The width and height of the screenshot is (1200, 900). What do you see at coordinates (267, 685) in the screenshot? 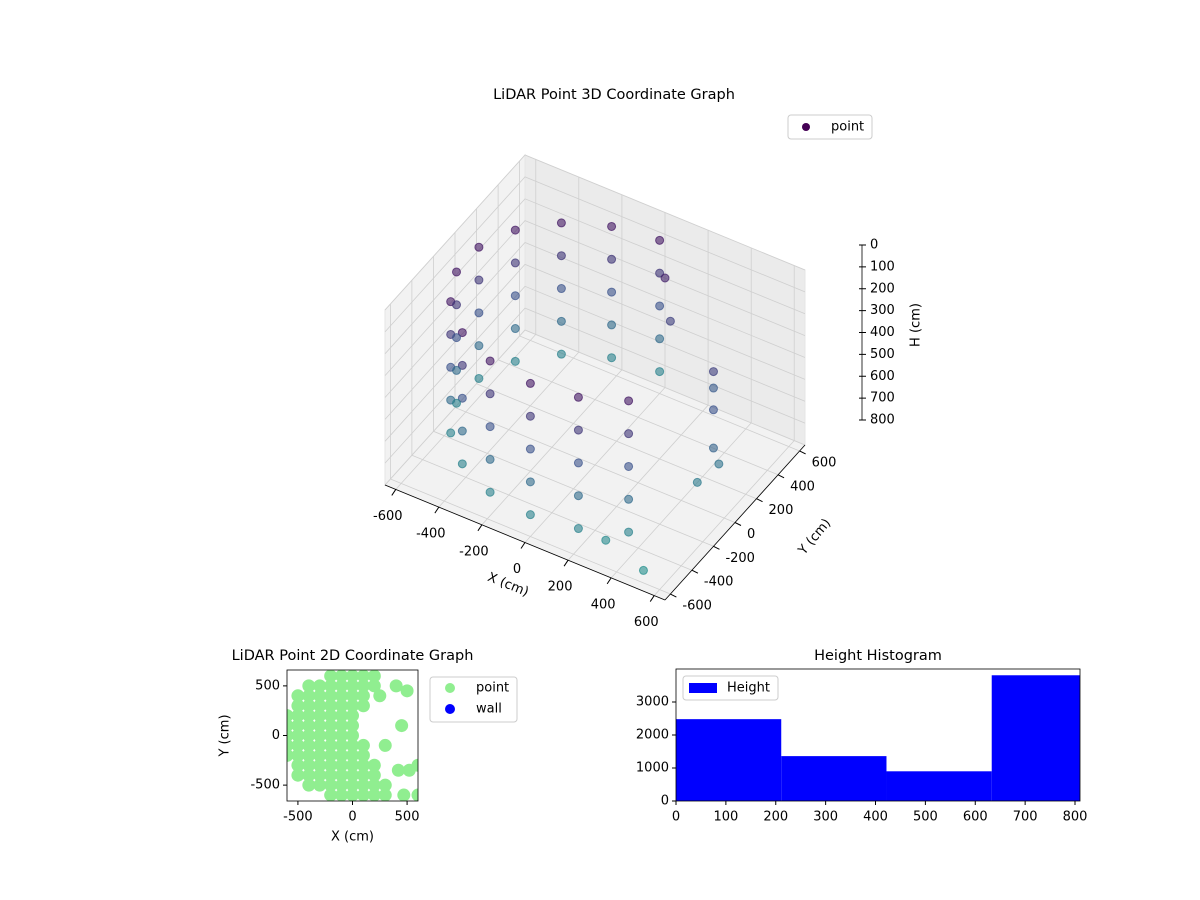
I see `y-tick-label: 500` at bounding box center [267, 685].